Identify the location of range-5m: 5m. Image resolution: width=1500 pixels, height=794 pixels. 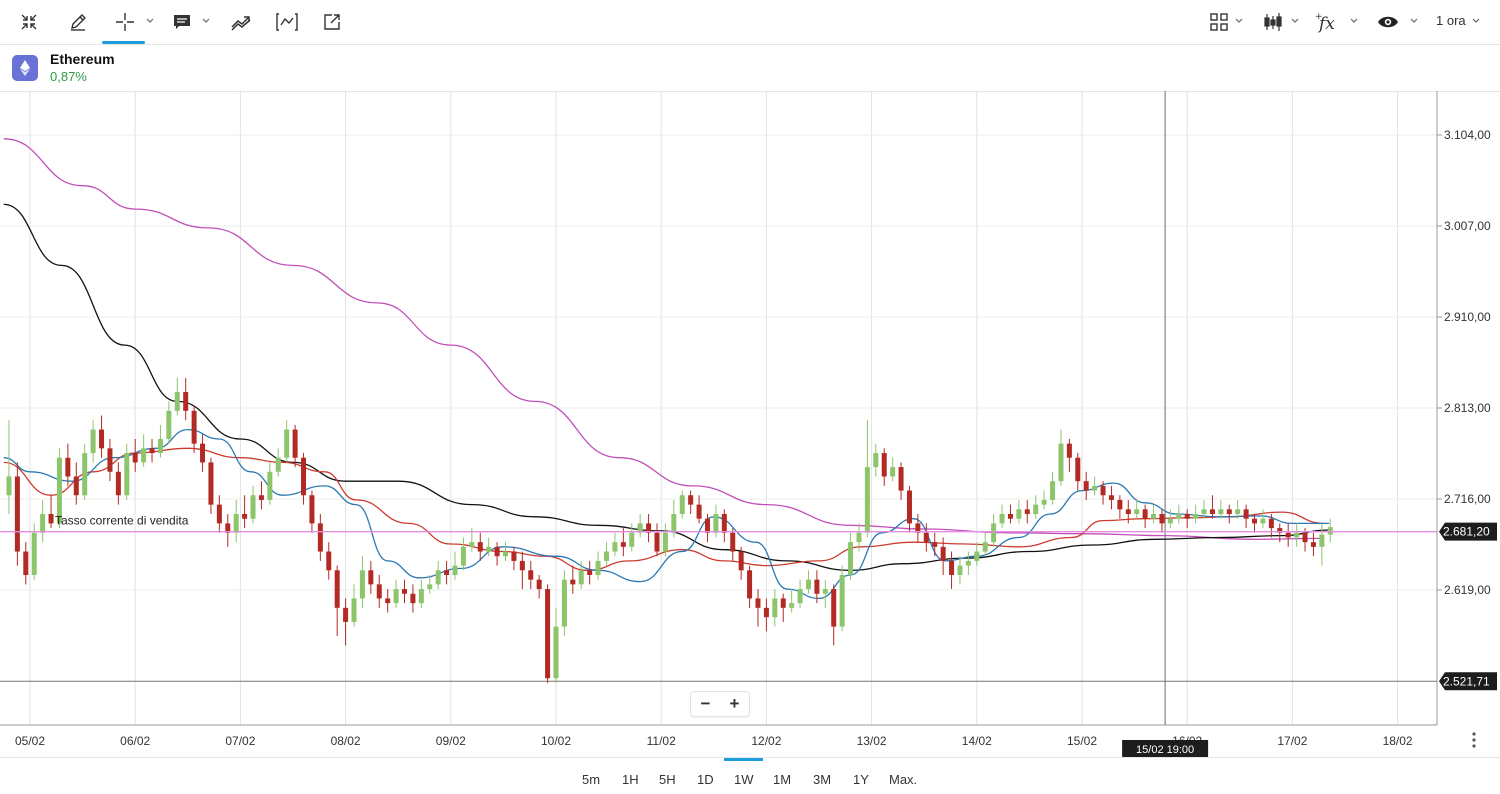
(591, 779).